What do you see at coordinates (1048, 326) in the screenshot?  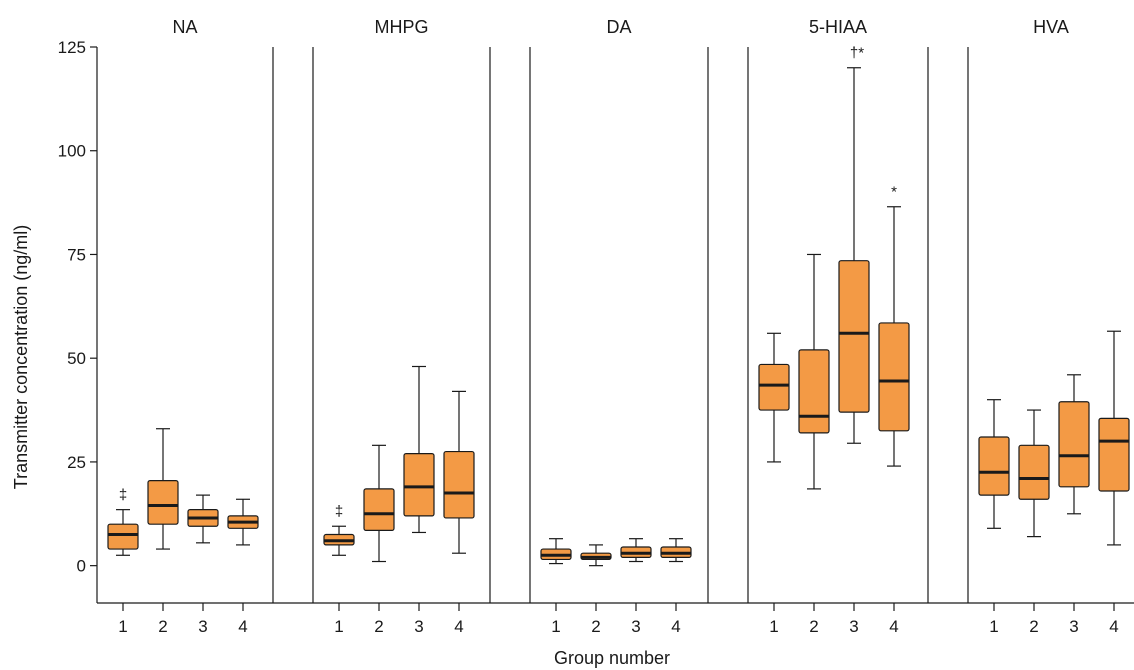 I see `panel-hva: HVA 1 2 3 4` at bounding box center [1048, 326].